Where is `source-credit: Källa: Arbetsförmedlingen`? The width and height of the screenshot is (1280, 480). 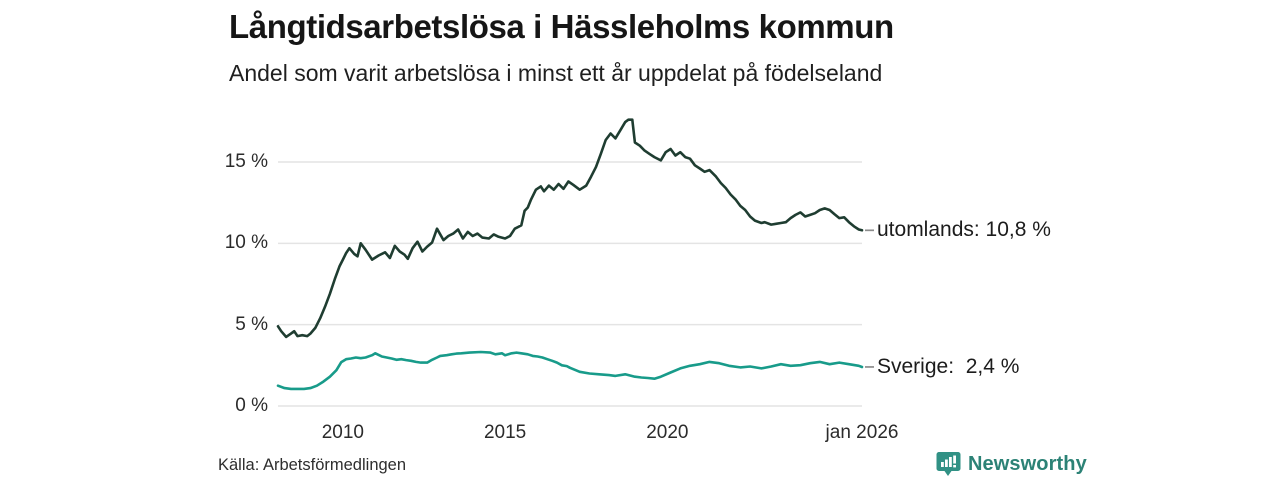
source-credit: Källa: Arbetsförmedlingen is located at coordinates (312, 465).